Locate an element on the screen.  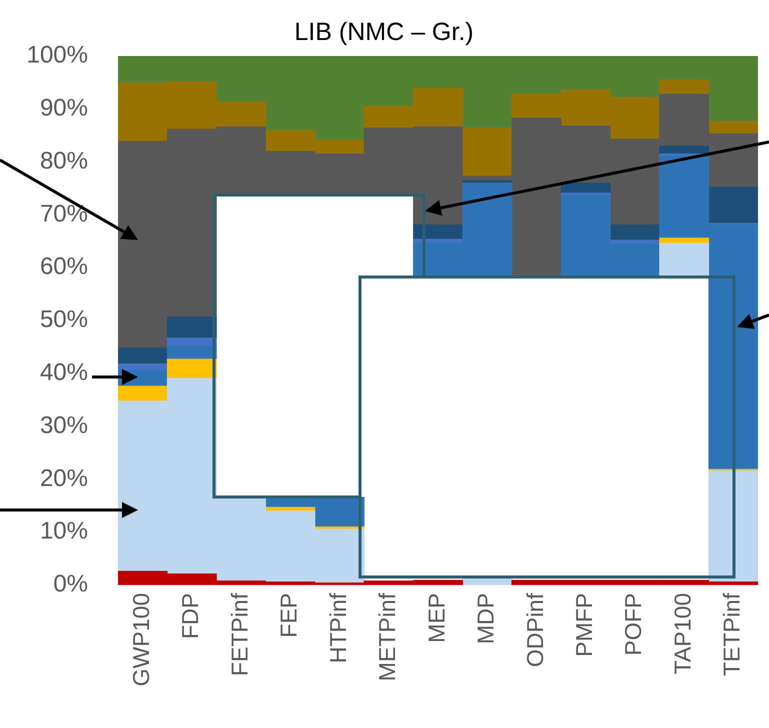
y-tick-label: 10% is located at coordinates (64, 531).